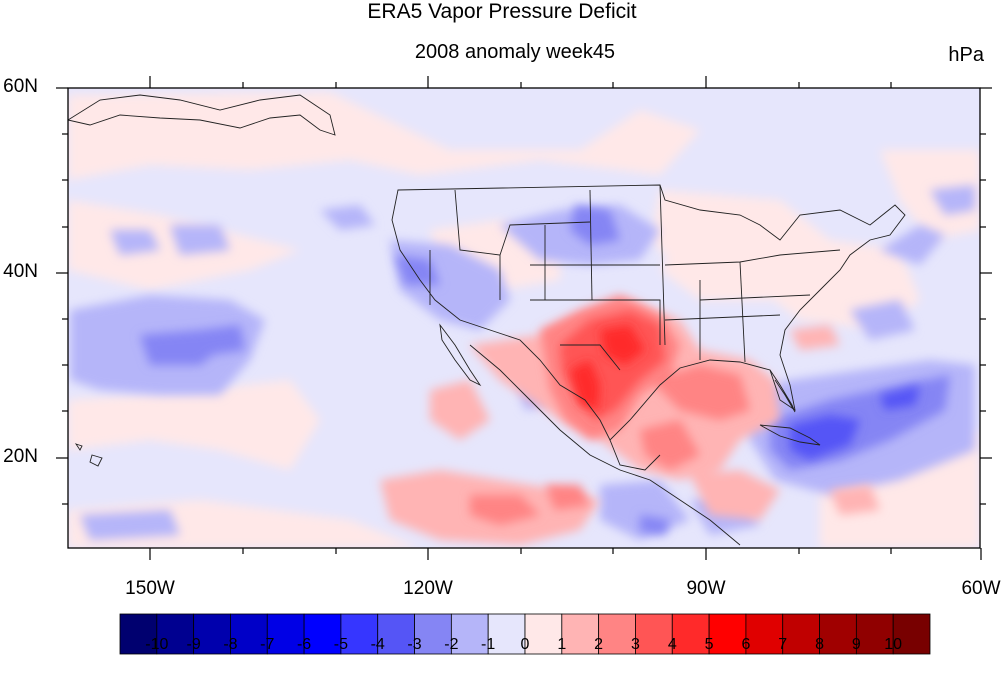 This screenshot has height=681, width=1004. What do you see at coordinates (304, 644) in the screenshot?
I see `colorbar-tick-label: -6` at bounding box center [304, 644].